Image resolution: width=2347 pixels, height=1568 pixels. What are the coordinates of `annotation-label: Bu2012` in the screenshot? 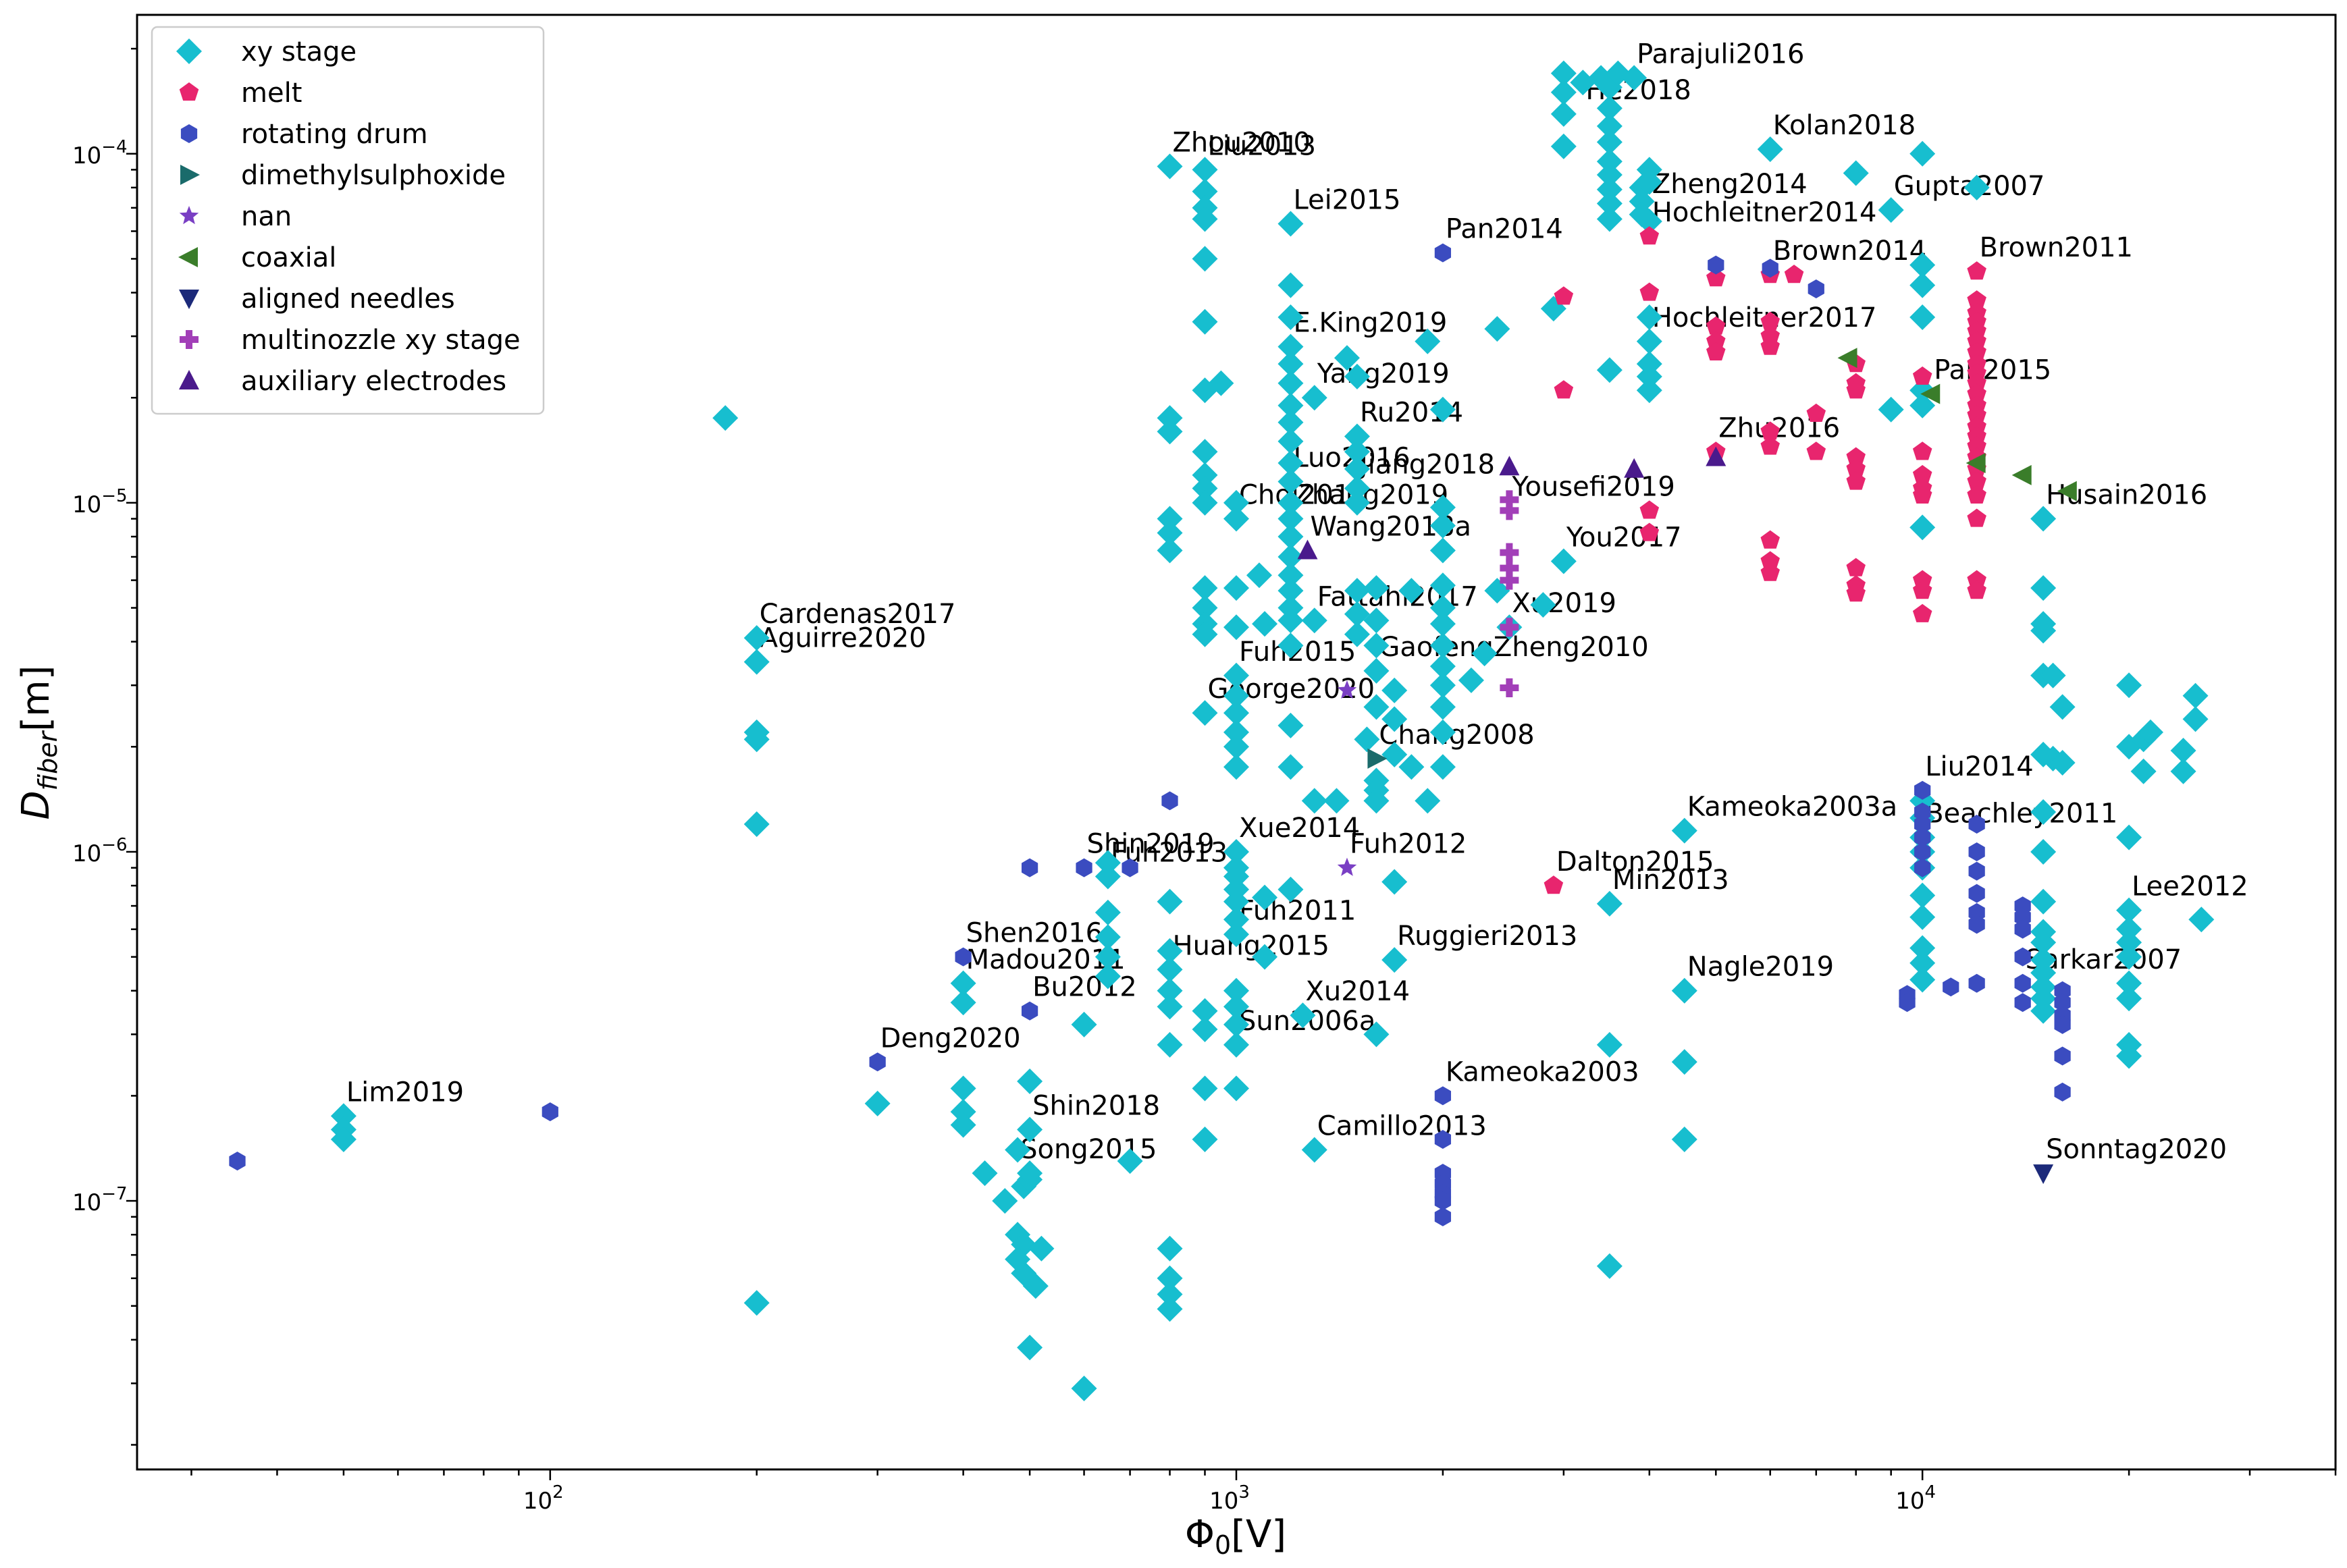 It's located at (1084, 987).